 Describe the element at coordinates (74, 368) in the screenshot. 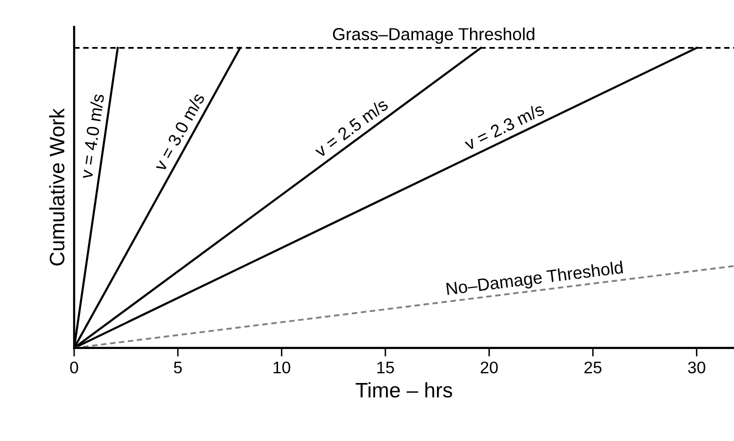

I see `x-tick-label: 0` at that location.